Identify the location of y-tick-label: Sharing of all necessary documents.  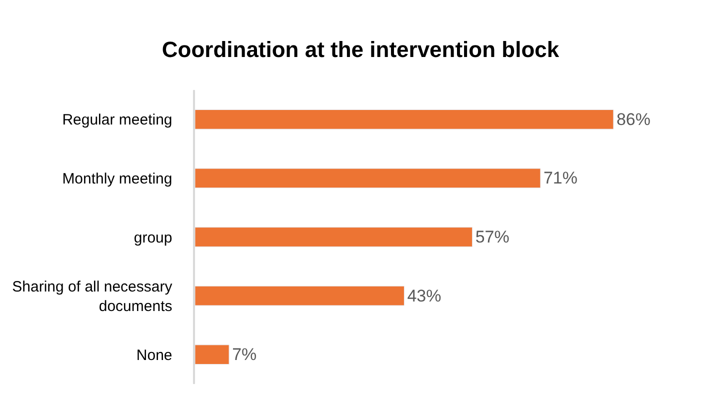
(92, 296).